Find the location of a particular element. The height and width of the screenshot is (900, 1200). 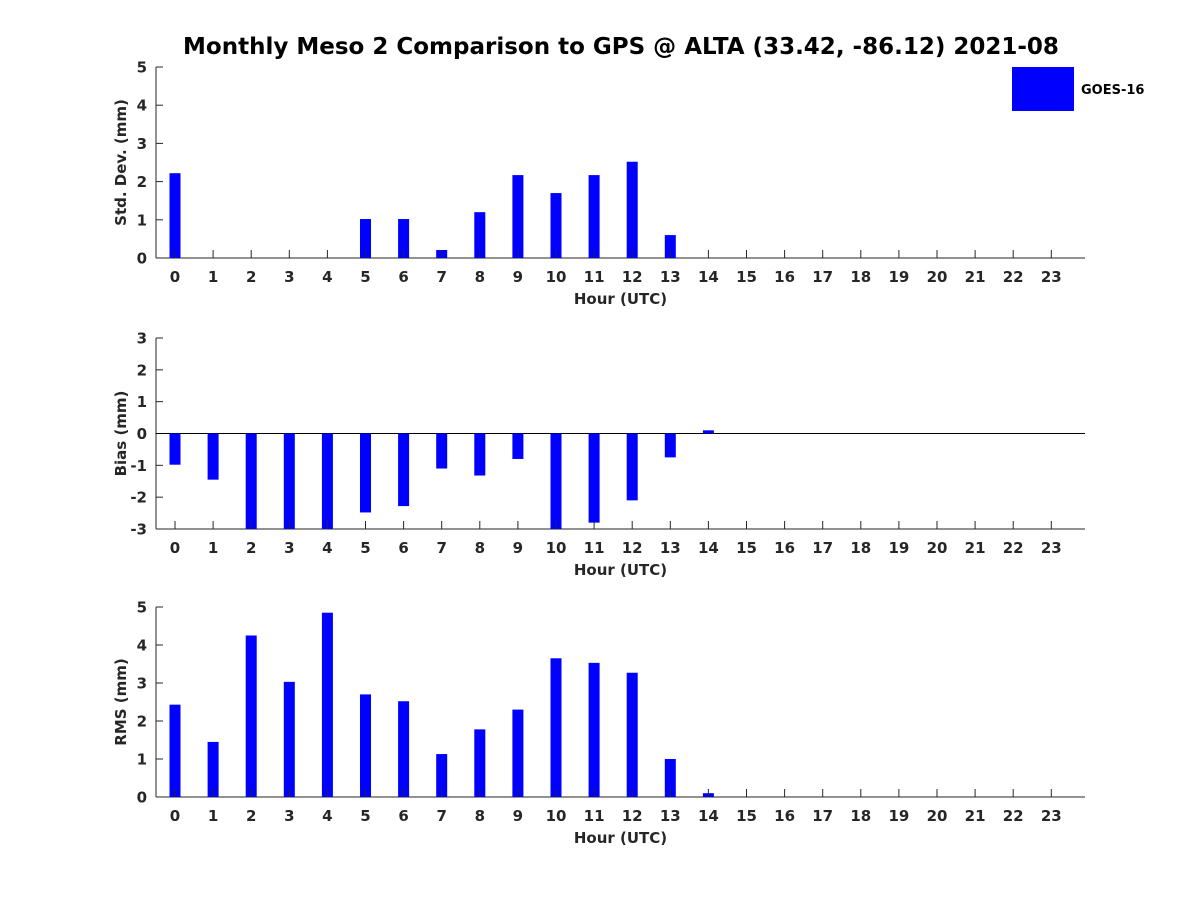

legend-swatch is located at coordinates (1043, 89).